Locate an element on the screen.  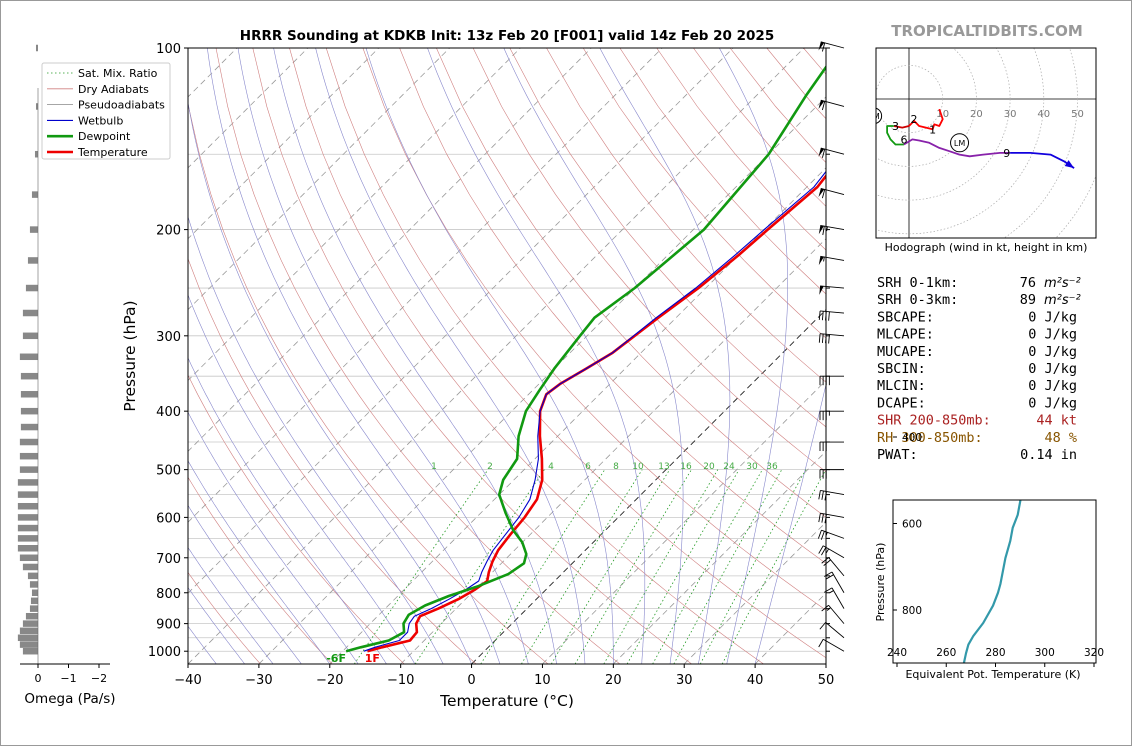
hodo-lm-marker is located at coordinates (960, 143).